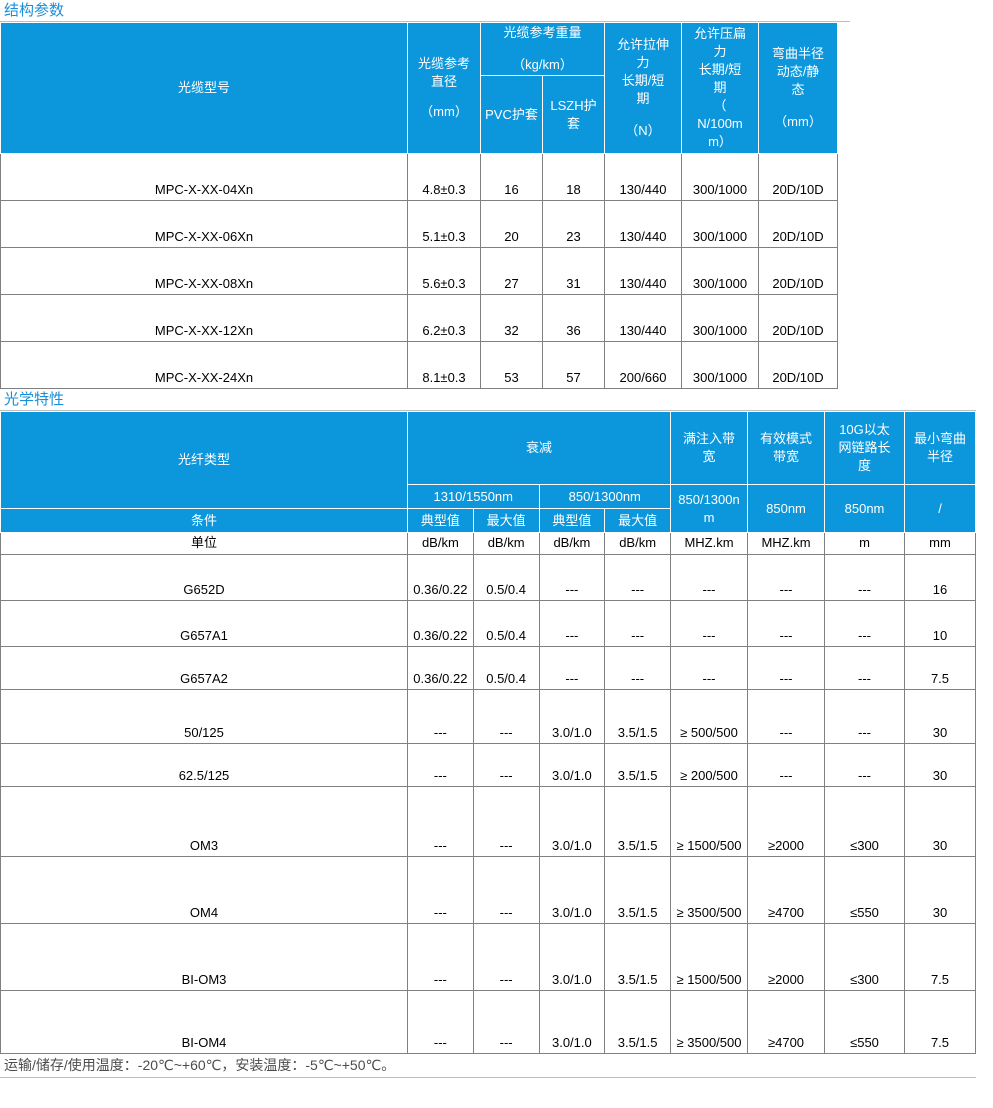  What do you see at coordinates (444, 365) in the screenshot?
I see `cell-diameter: 8.1±0.3` at bounding box center [444, 365].